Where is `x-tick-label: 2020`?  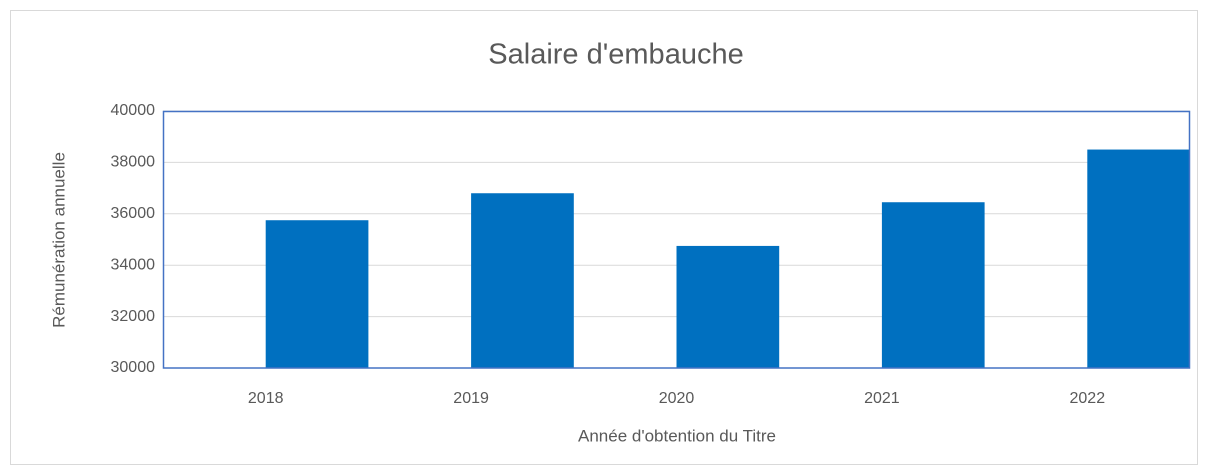 x-tick-label: 2020 is located at coordinates (677, 398).